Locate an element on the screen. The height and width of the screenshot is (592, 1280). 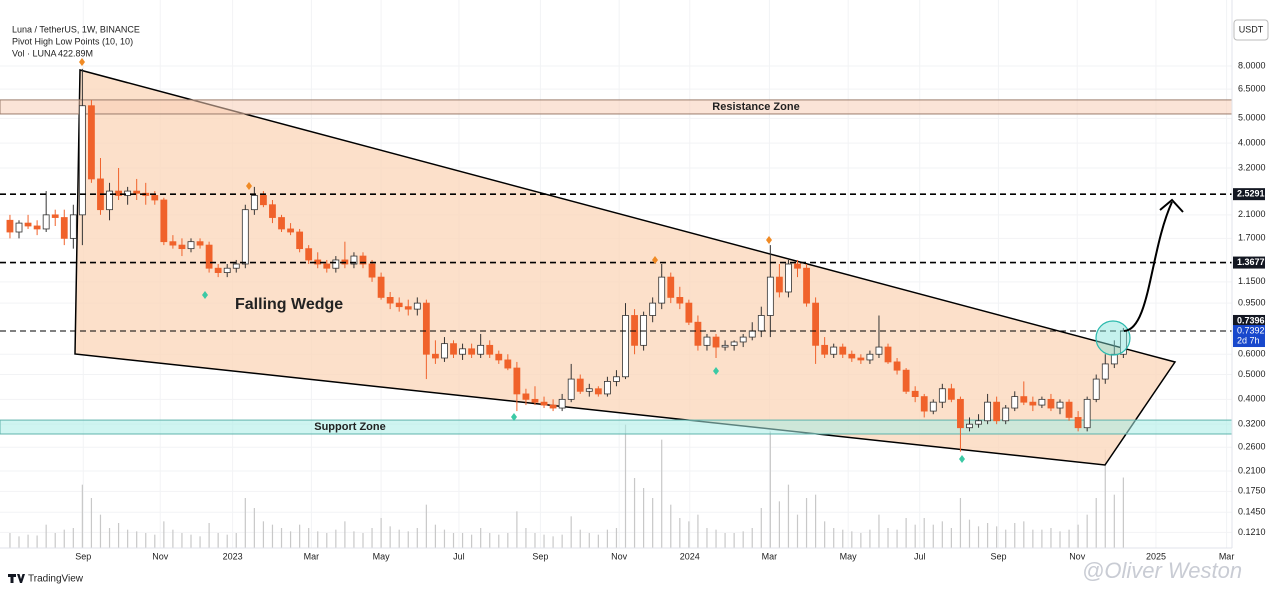
y-tick-label: 6.5000 is located at coordinates (1252, 89).